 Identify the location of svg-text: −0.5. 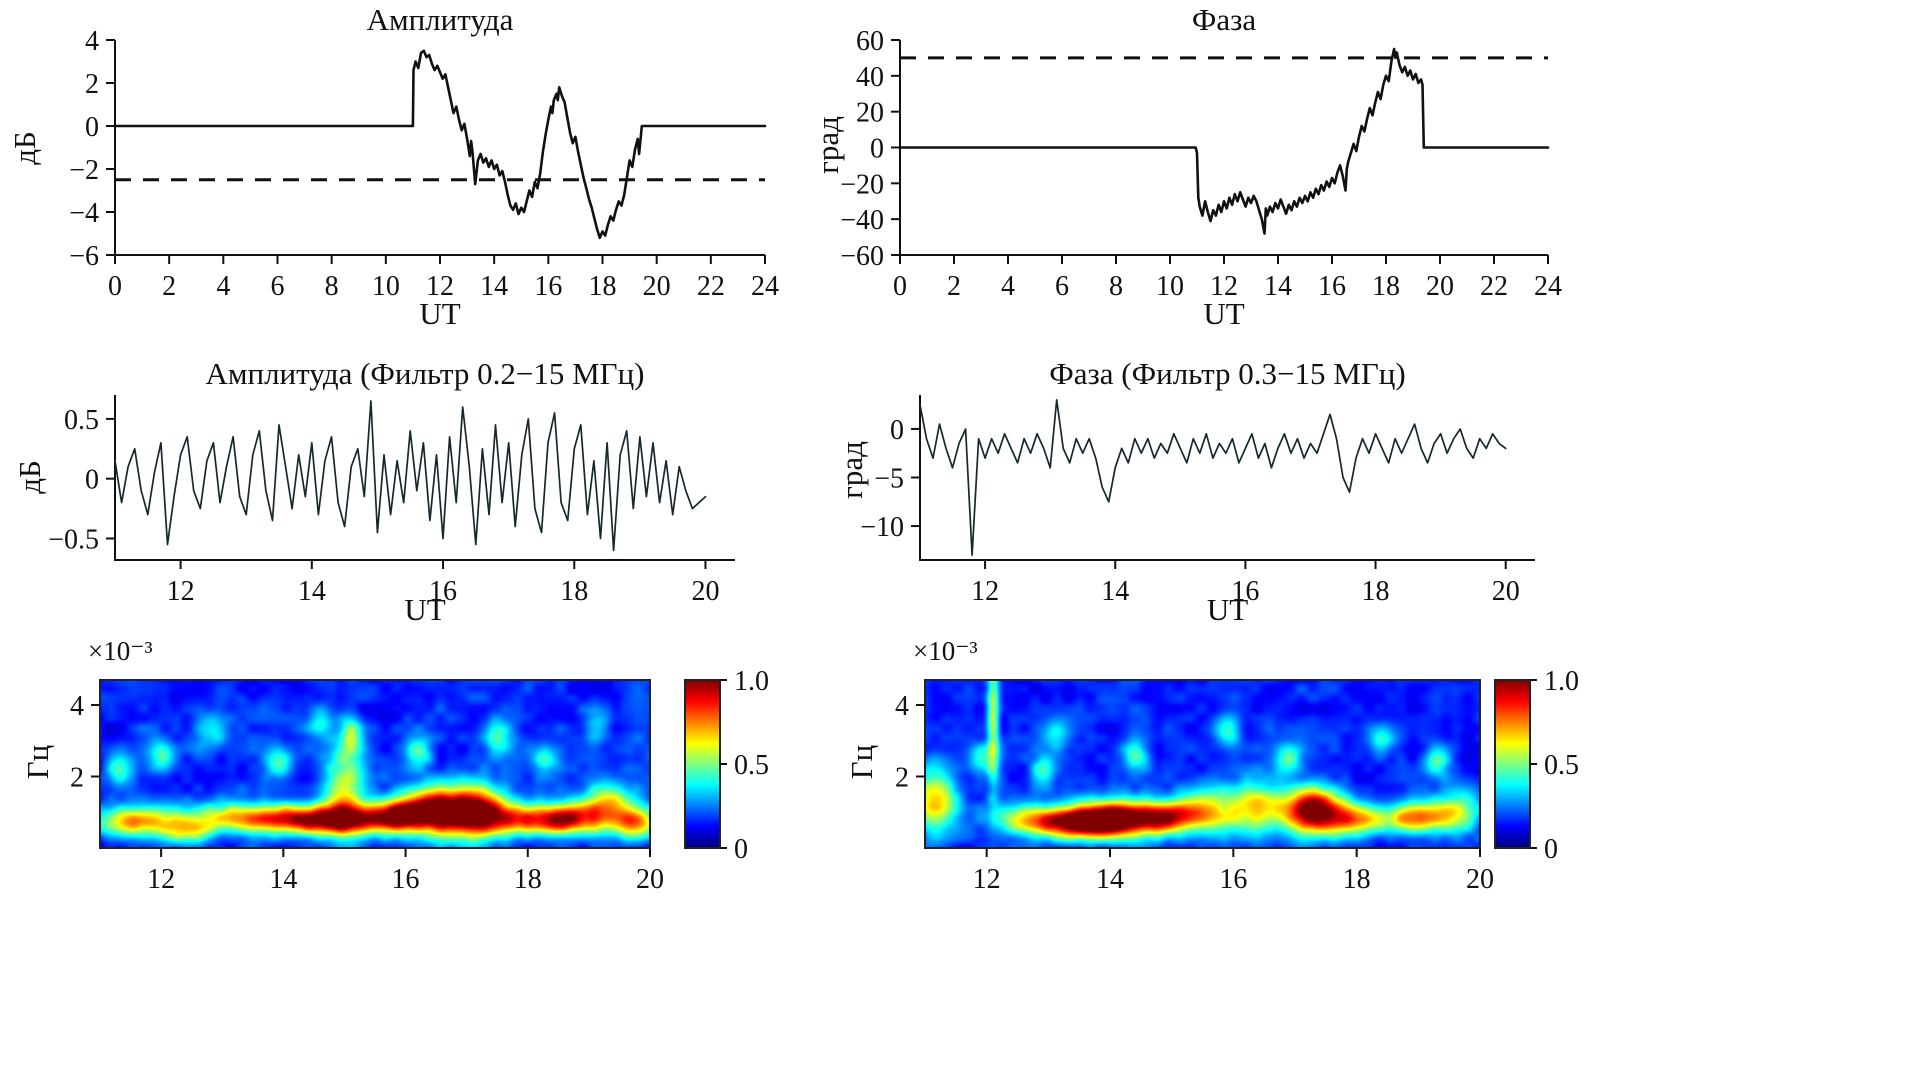
(73, 539).